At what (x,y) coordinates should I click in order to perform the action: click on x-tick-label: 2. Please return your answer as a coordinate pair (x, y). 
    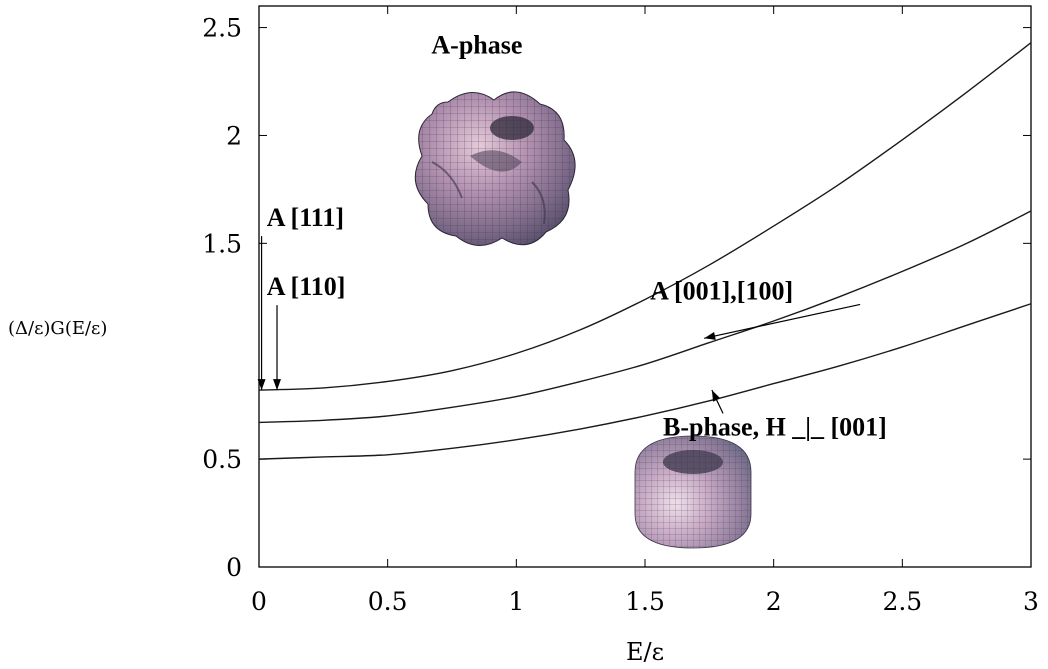
    Looking at the image, I should click on (774, 601).